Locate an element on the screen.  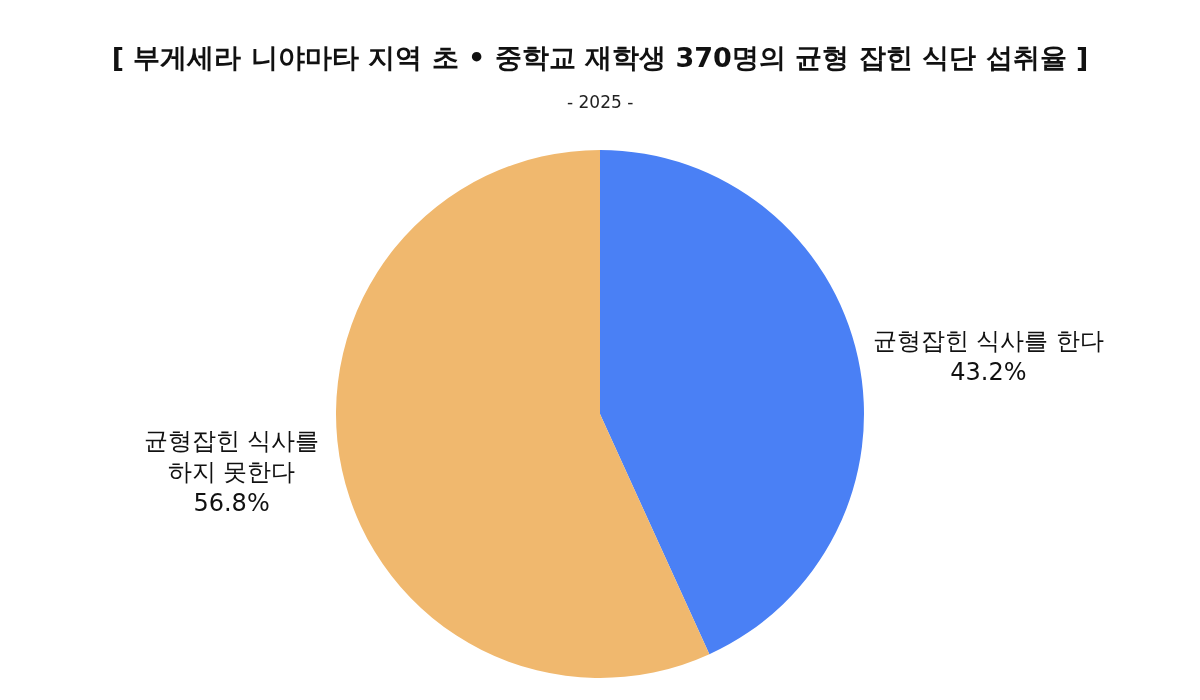
chart-subtitle: - 2025 - is located at coordinates (600, 102).